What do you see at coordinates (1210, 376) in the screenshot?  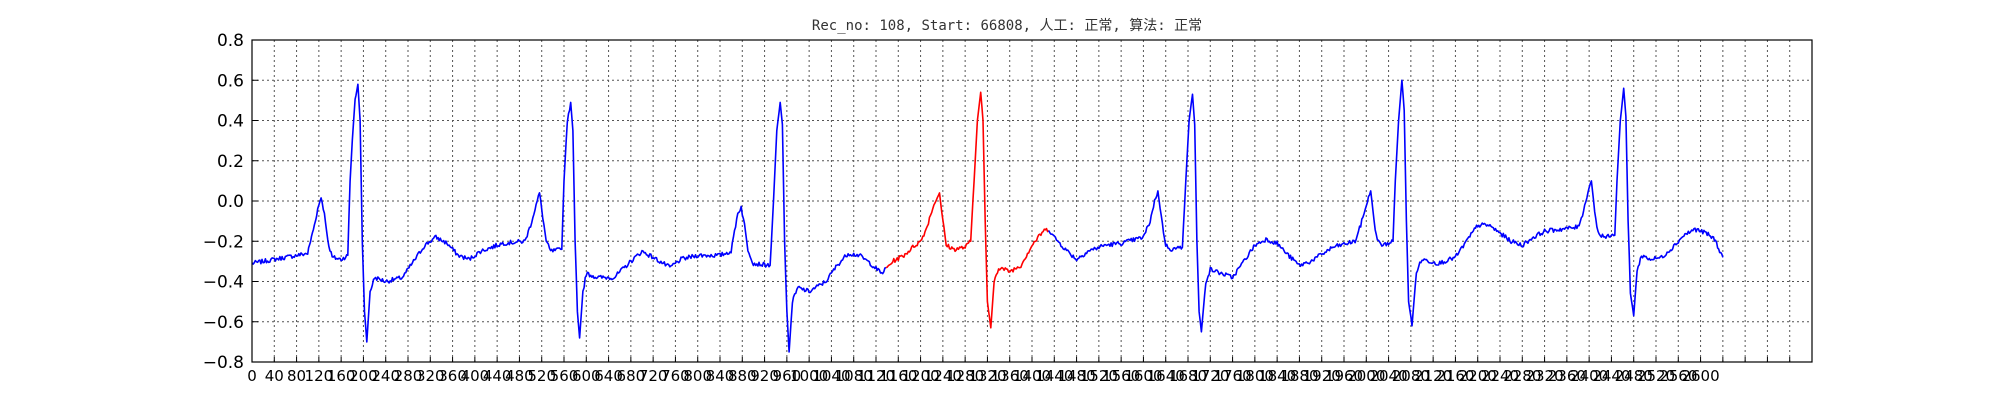 I see `x-tick-label: 1720` at bounding box center [1210, 376].